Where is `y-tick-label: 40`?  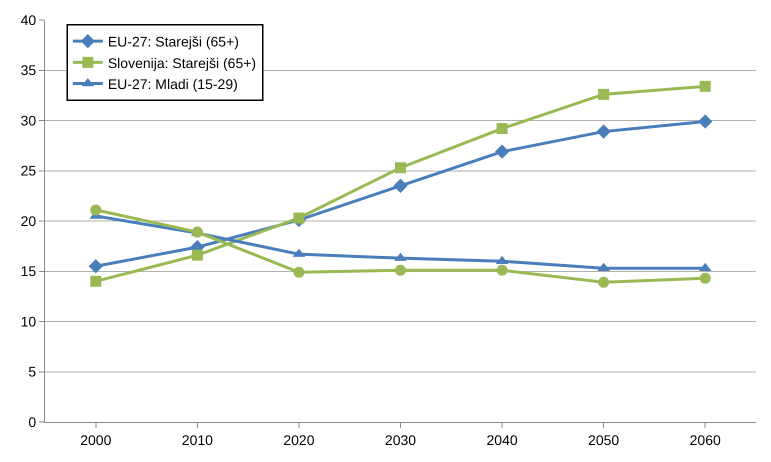
y-tick-label: 40 is located at coordinates (28, 20).